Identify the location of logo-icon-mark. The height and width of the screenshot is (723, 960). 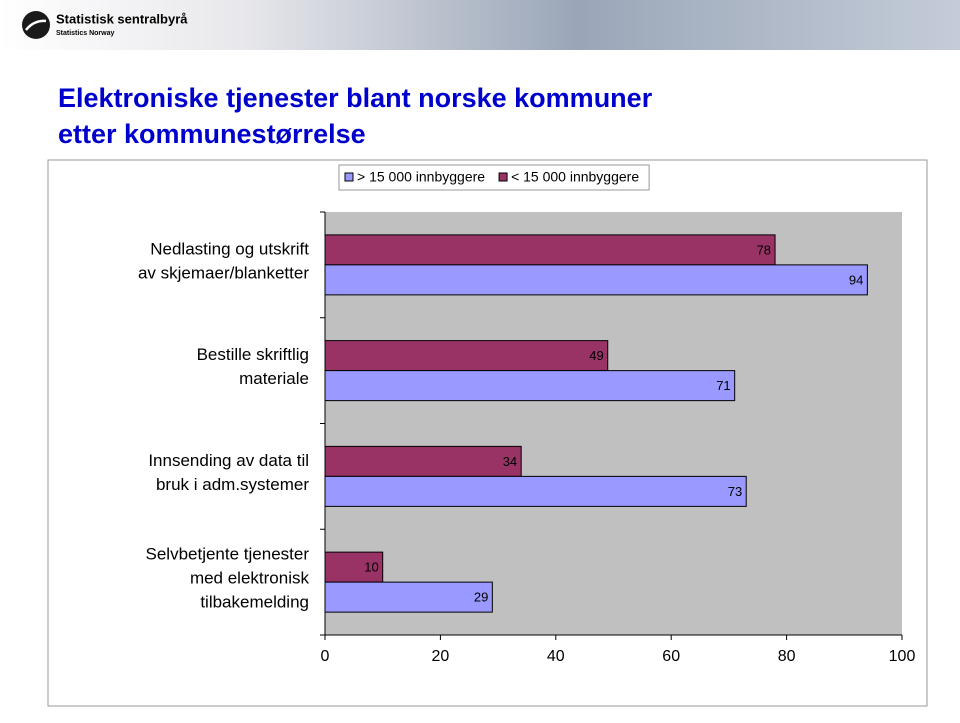
(36, 25).